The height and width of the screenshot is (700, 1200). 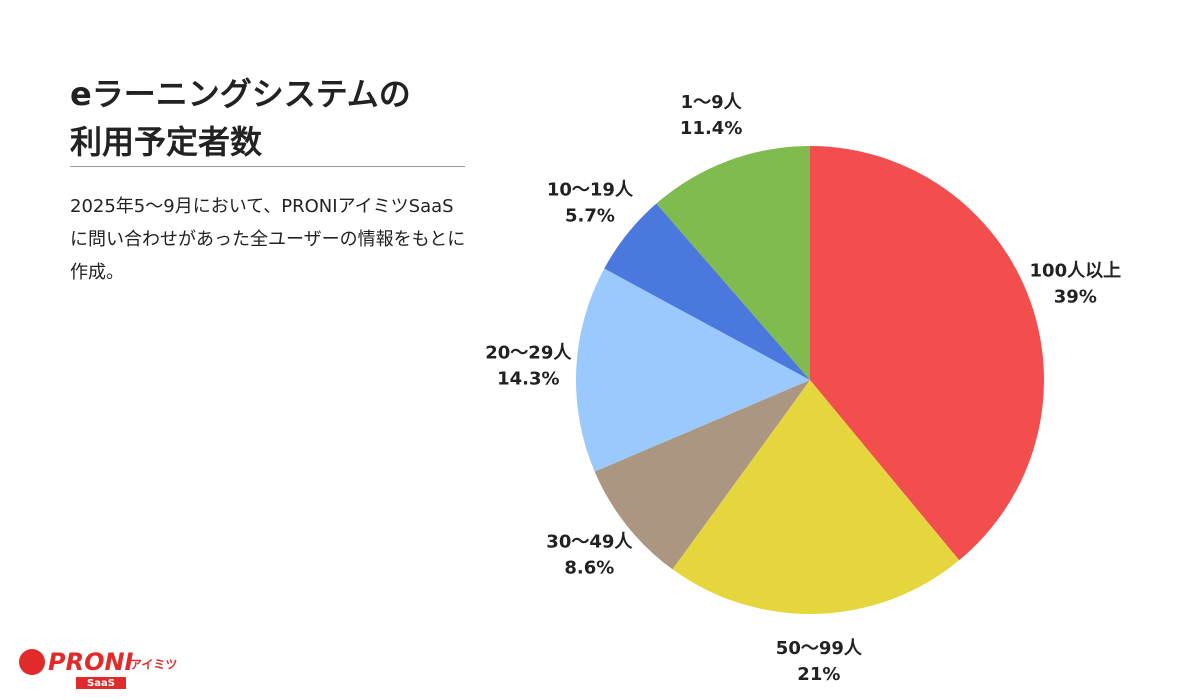 I want to click on divider, so click(x=267, y=166).